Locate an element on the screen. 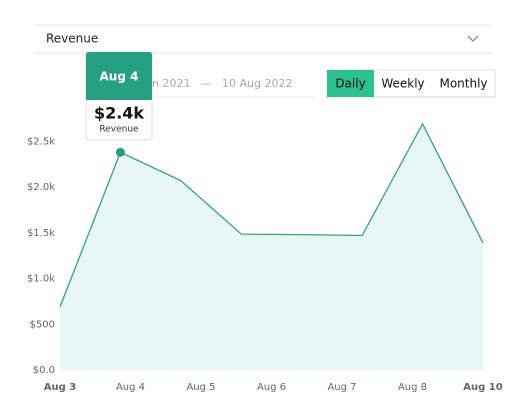 The image size is (512, 416). y-tick-label: $1.5k is located at coordinates (41, 233).